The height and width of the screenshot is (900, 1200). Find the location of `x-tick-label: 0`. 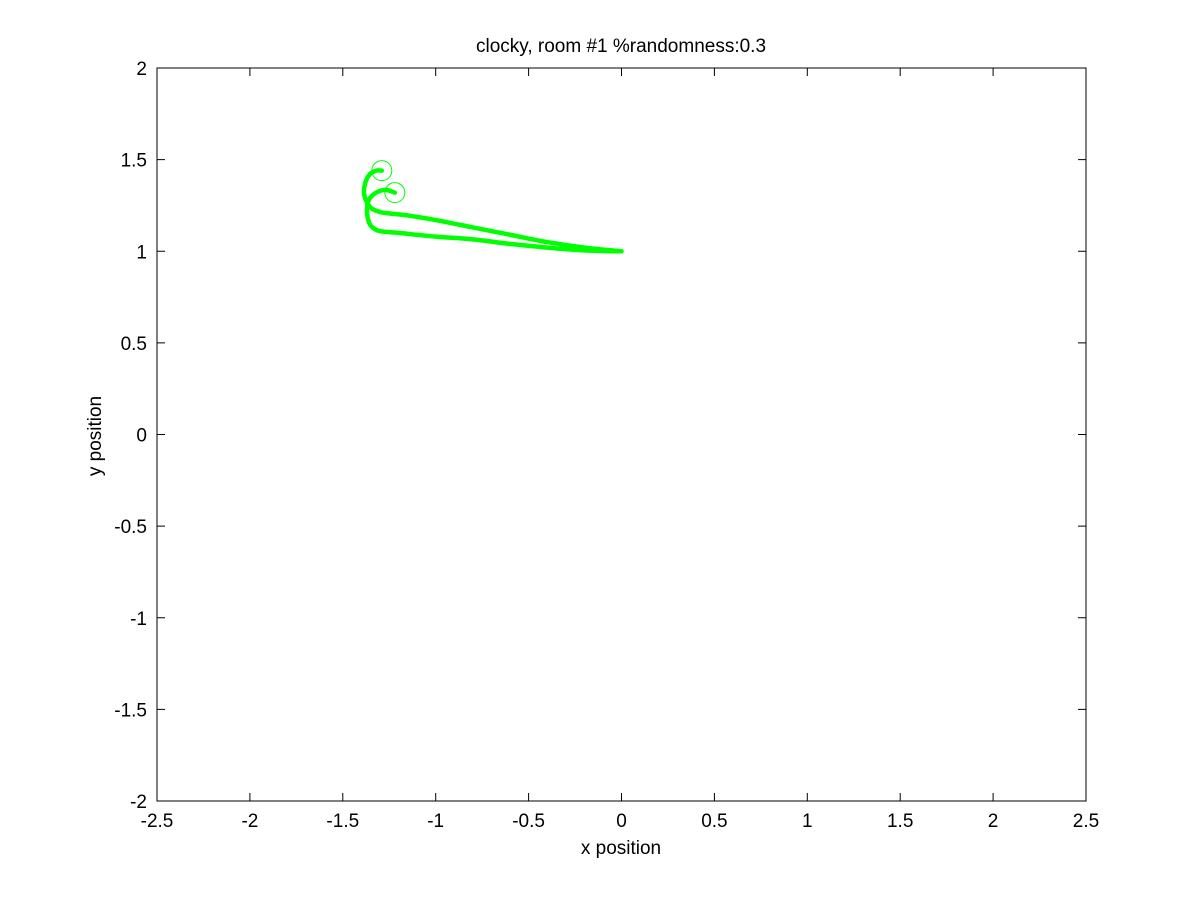

x-tick-label: 0 is located at coordinates (621, 821).